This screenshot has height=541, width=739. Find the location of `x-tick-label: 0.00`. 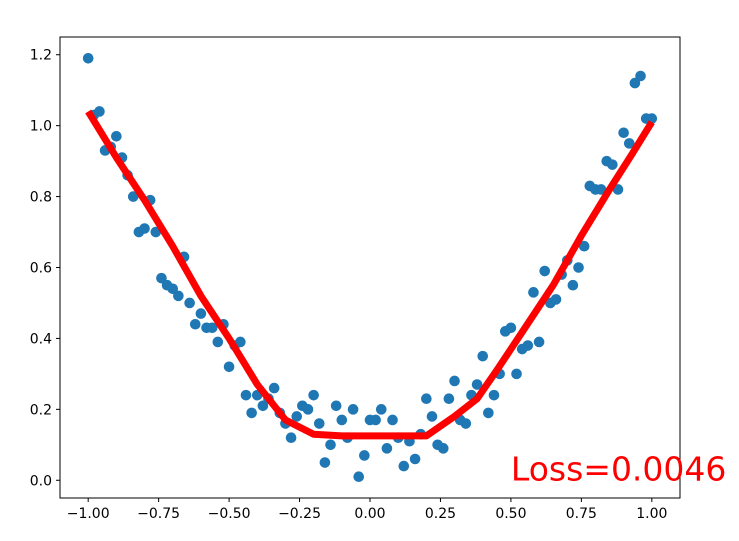

x-tick-label: 0.00 is located at coordinates (369, 514).